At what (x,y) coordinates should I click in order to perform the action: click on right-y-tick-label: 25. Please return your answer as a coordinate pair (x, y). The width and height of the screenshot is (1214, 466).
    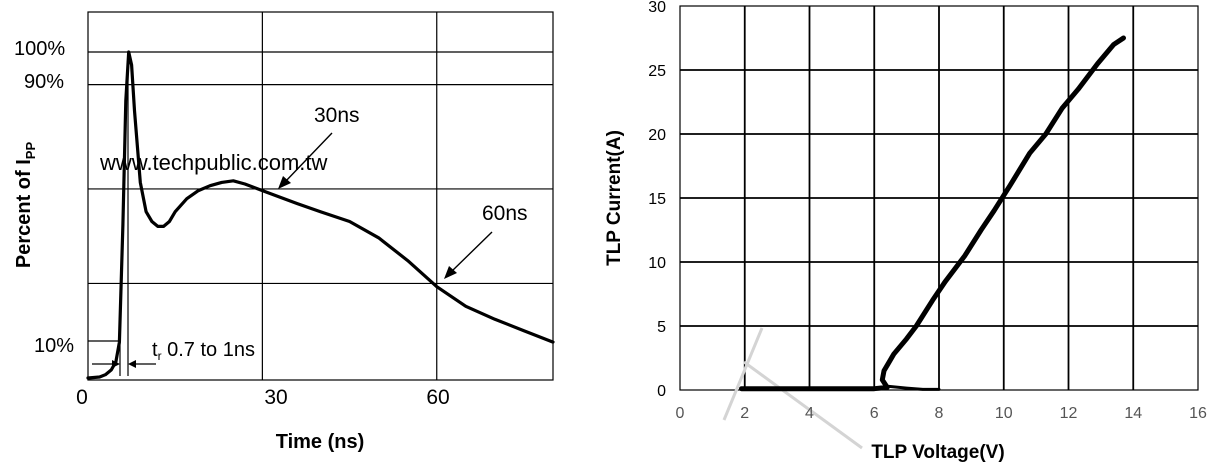
    Looking at the image, I should click on (657, 71).